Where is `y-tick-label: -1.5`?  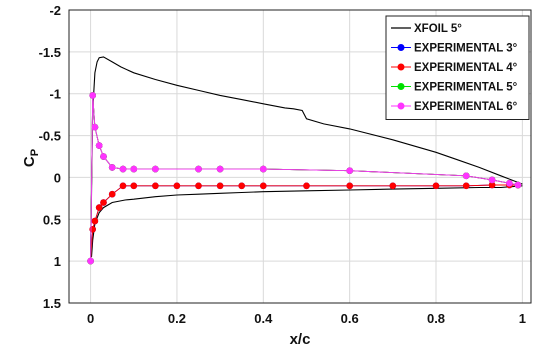
y-tick-label: -1.5 is located at coordinates (50, 52).